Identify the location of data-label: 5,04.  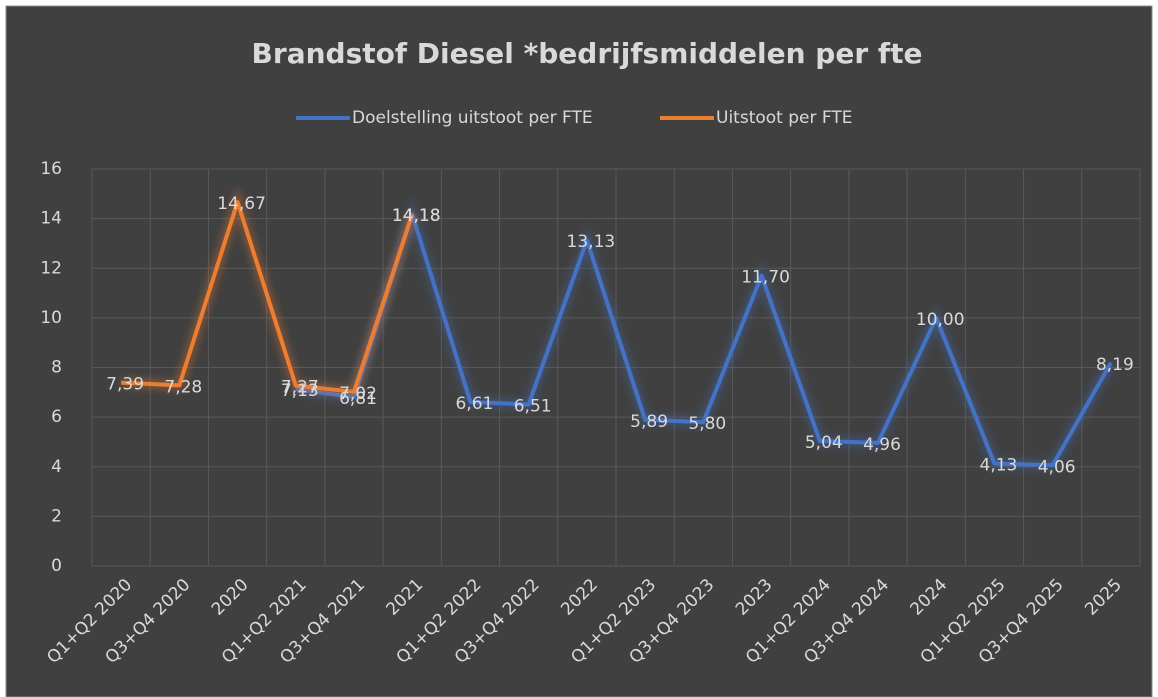
(824, 443).